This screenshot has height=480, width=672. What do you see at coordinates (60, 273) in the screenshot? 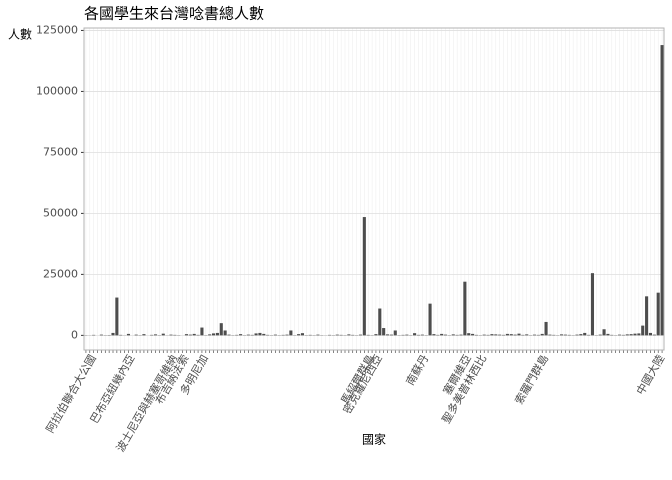
I see `y-tick-label: 25000` at bounding box center [60, 273].